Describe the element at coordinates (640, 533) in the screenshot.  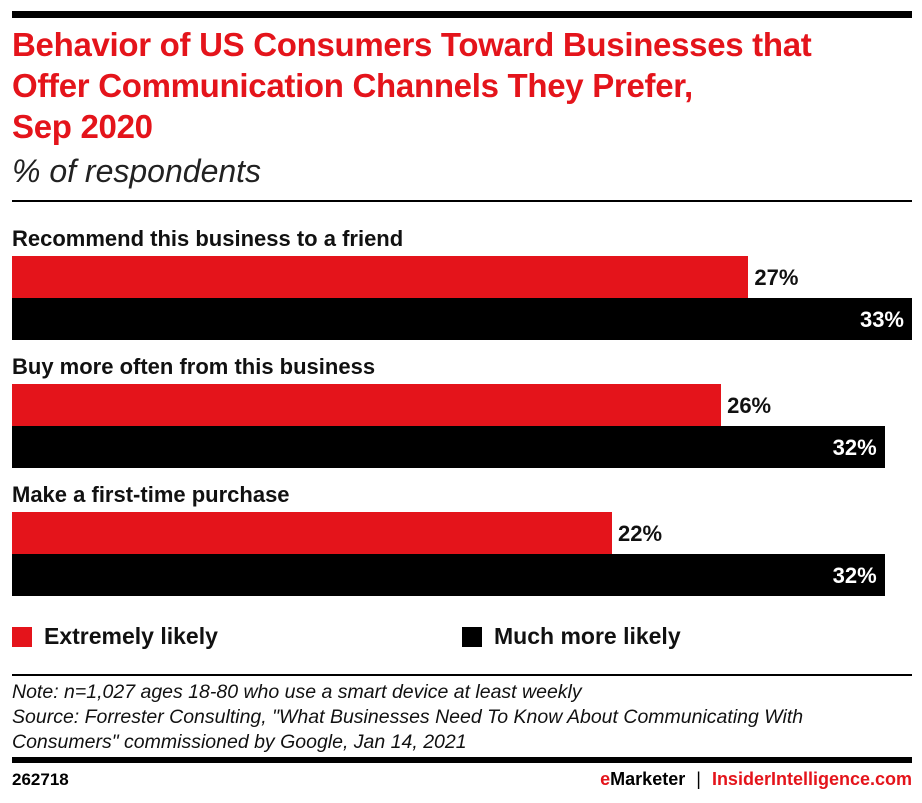
I see `data-label: 22%` at that location.